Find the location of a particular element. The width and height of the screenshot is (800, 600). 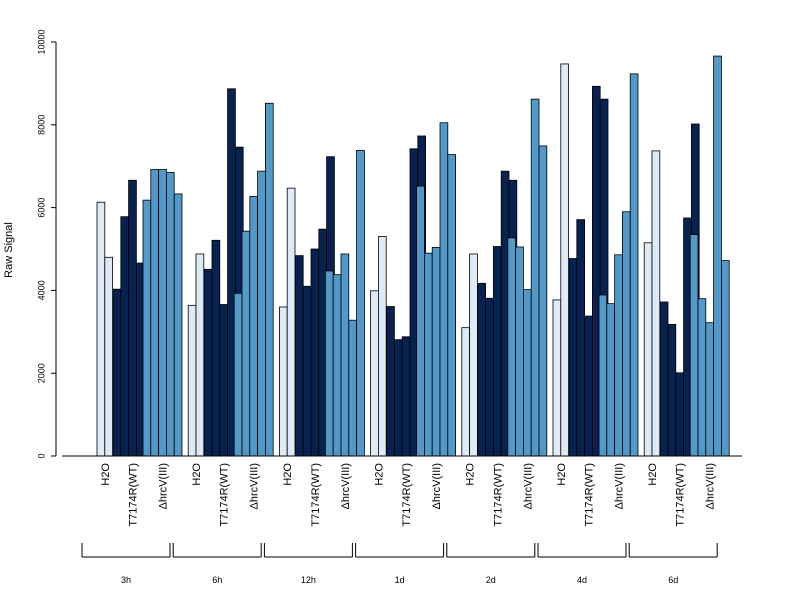

y-axis: 0 2000 4000 6000 8000 10000 is located at coordinates (46, 244).